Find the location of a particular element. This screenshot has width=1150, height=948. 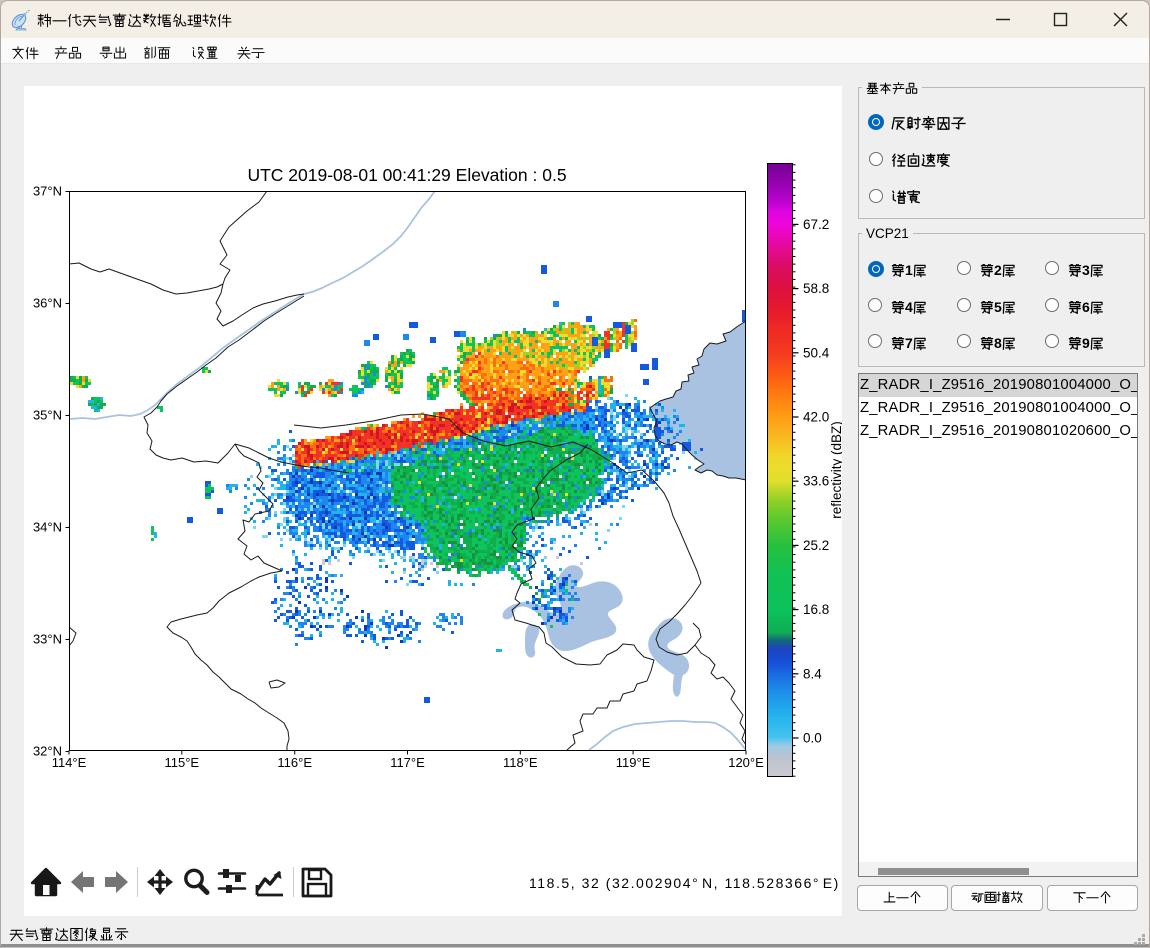

svg-text: 0.0 is located at coordinates (812, 738).